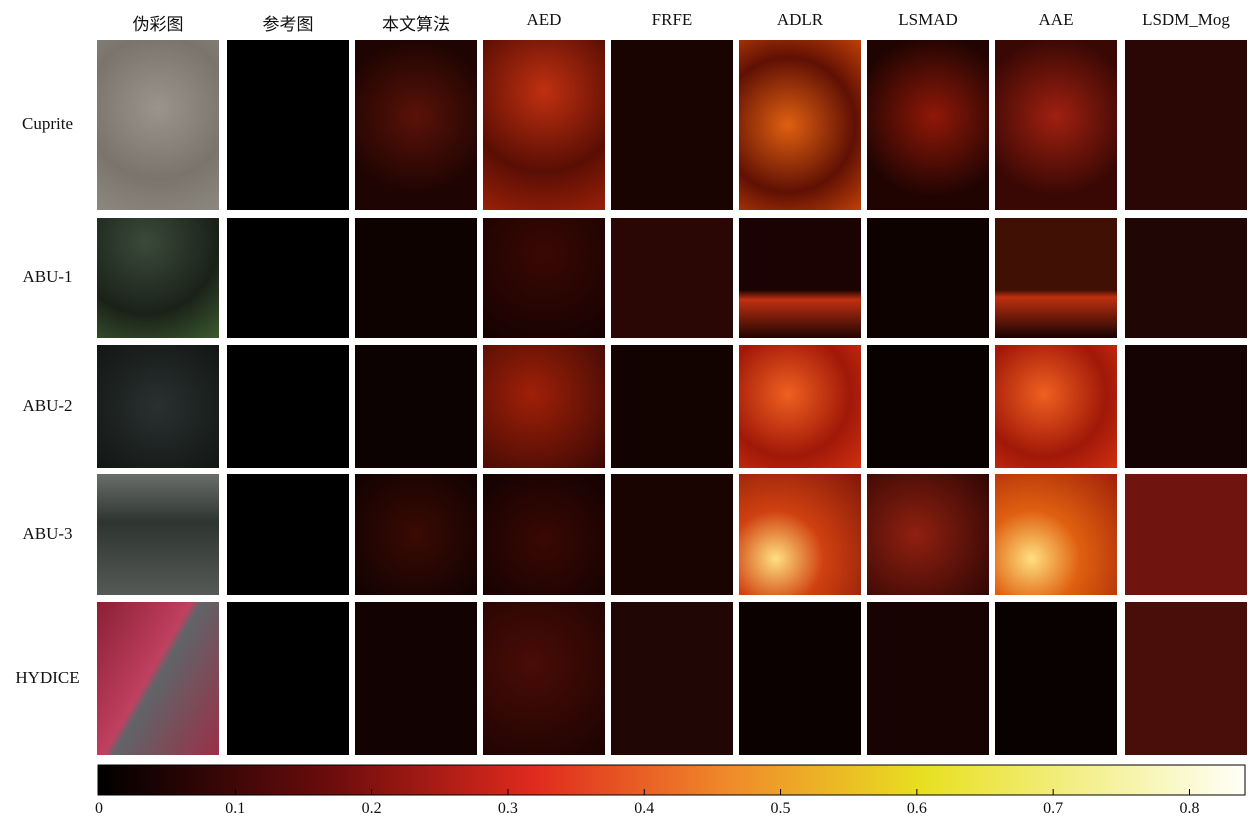 The height and width of the screenshot is (824, 1248). I want to click on row-label: ABU-1, so click(47, 276).